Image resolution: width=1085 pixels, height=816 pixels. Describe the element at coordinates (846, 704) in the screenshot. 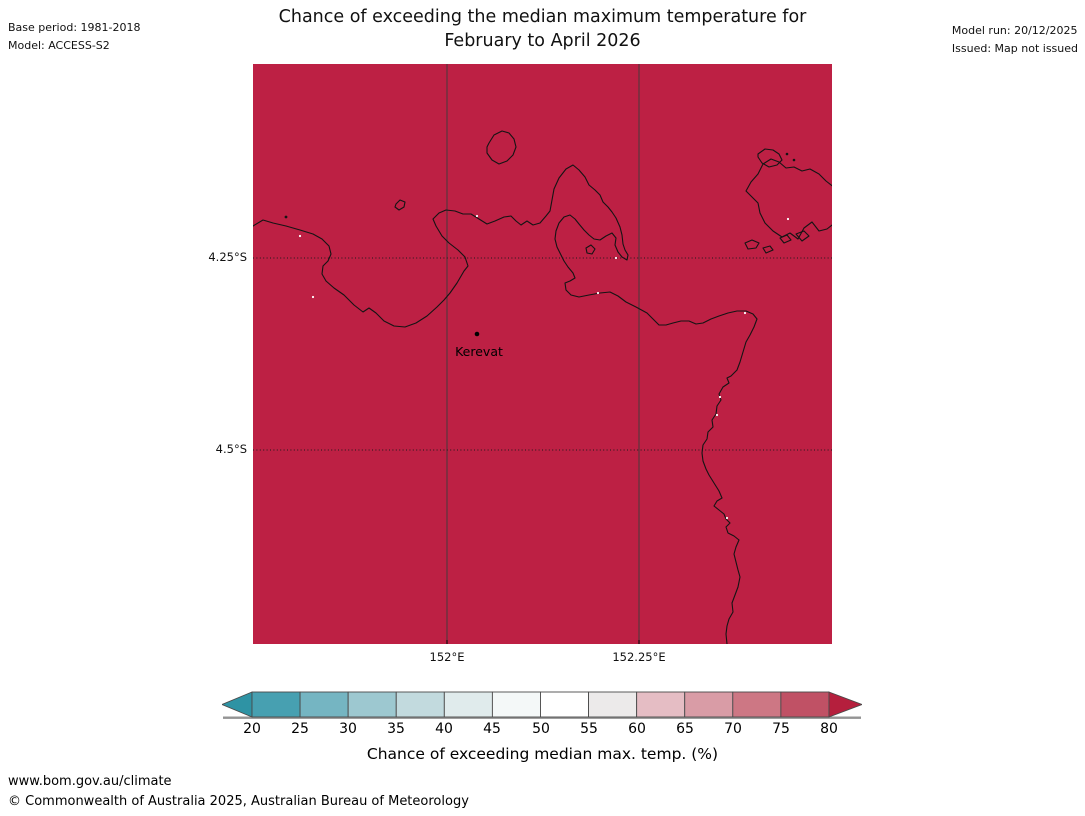

I see `colorbar-right-arrow` at that location.